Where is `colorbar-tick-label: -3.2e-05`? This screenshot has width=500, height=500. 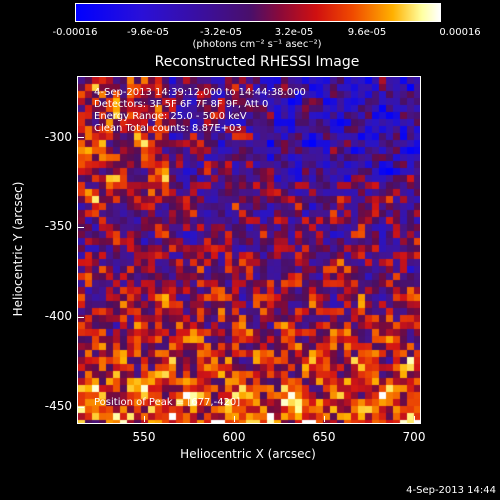 colorbar-tick-label: -3.2e-05 is located at coordinates (221, 32).